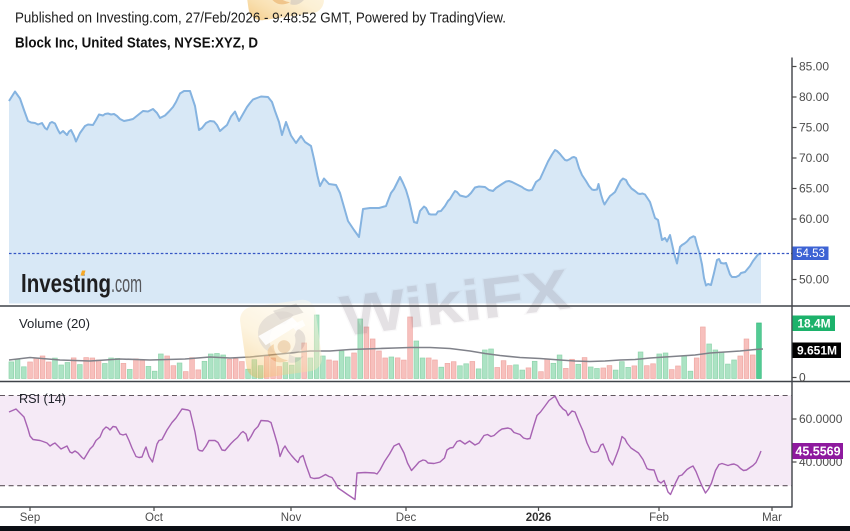 Image resolution: width=850 pixels, height=531 pixels. Describe the element at coordinates (30, 518) in the screenshot. I see `svg-text: Sep` at that location.